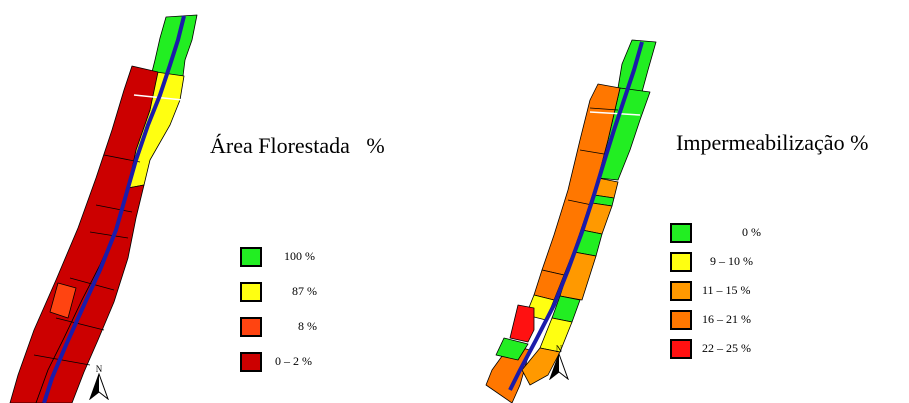 The image size is (909, 403). I want to click on legend-label: 0 %, so click(751, 232).